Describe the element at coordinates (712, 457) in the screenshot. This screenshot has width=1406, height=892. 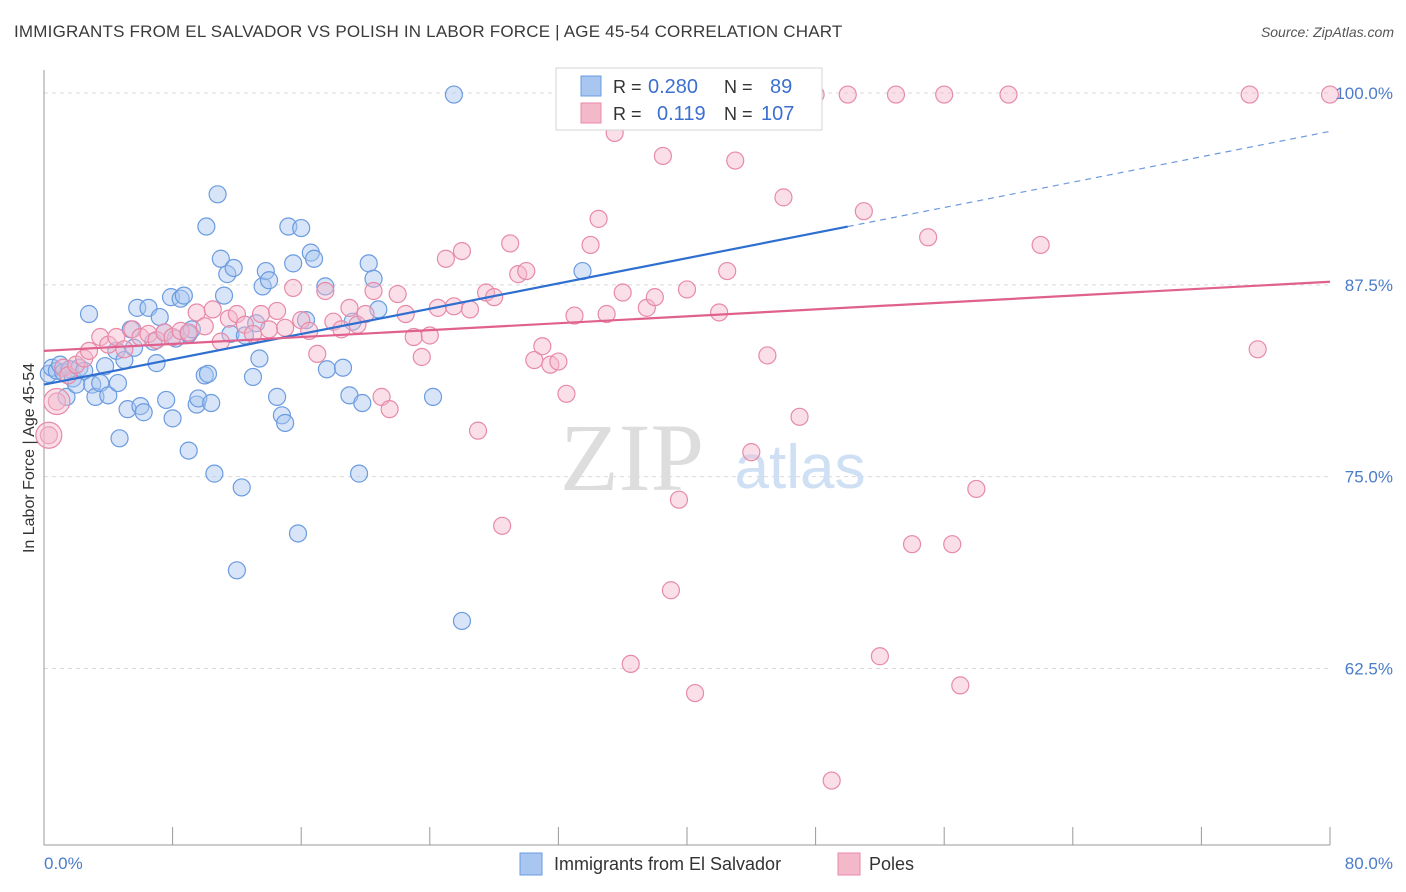
I see `watermark: ZIP atlas` at that location.